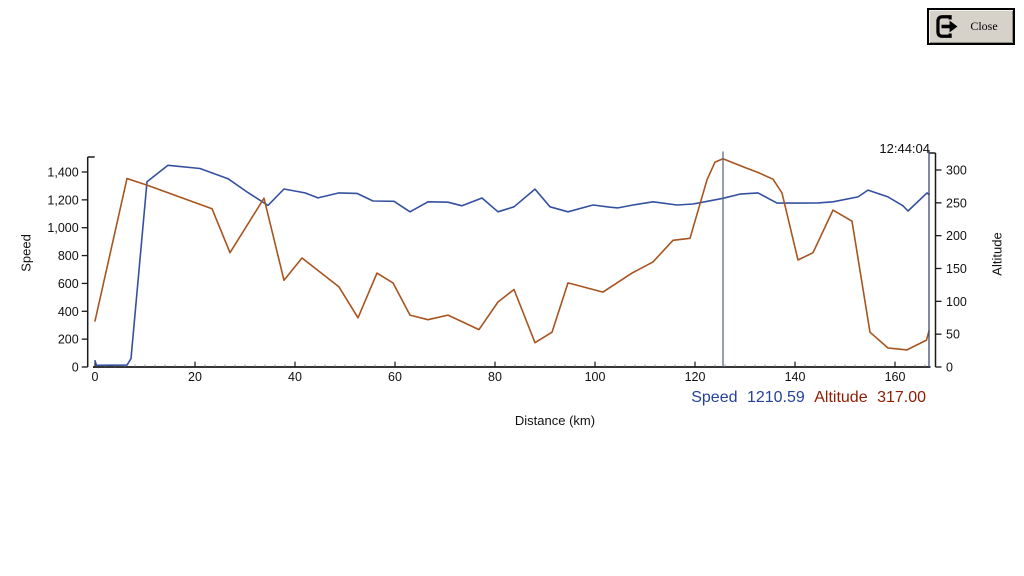 The width and height of the screenshot is (1024, 576). I want to click on altitude-tick-label: 50, so click(953, 335).